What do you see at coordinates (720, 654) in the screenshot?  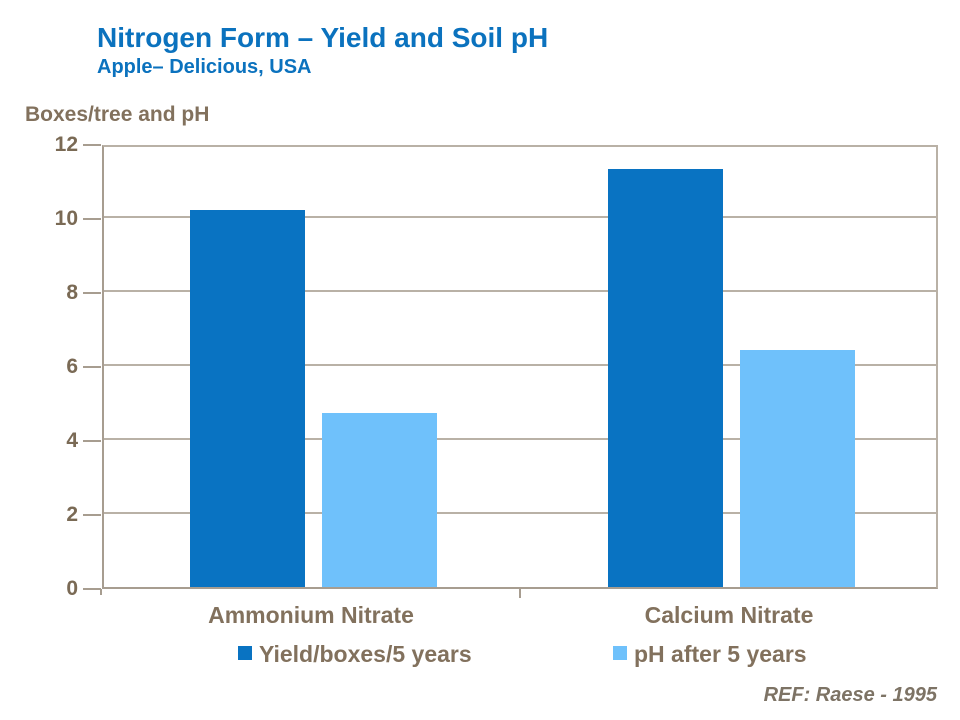 I see `legend-label: pH after 5 years` at bounding box center [720, 654].